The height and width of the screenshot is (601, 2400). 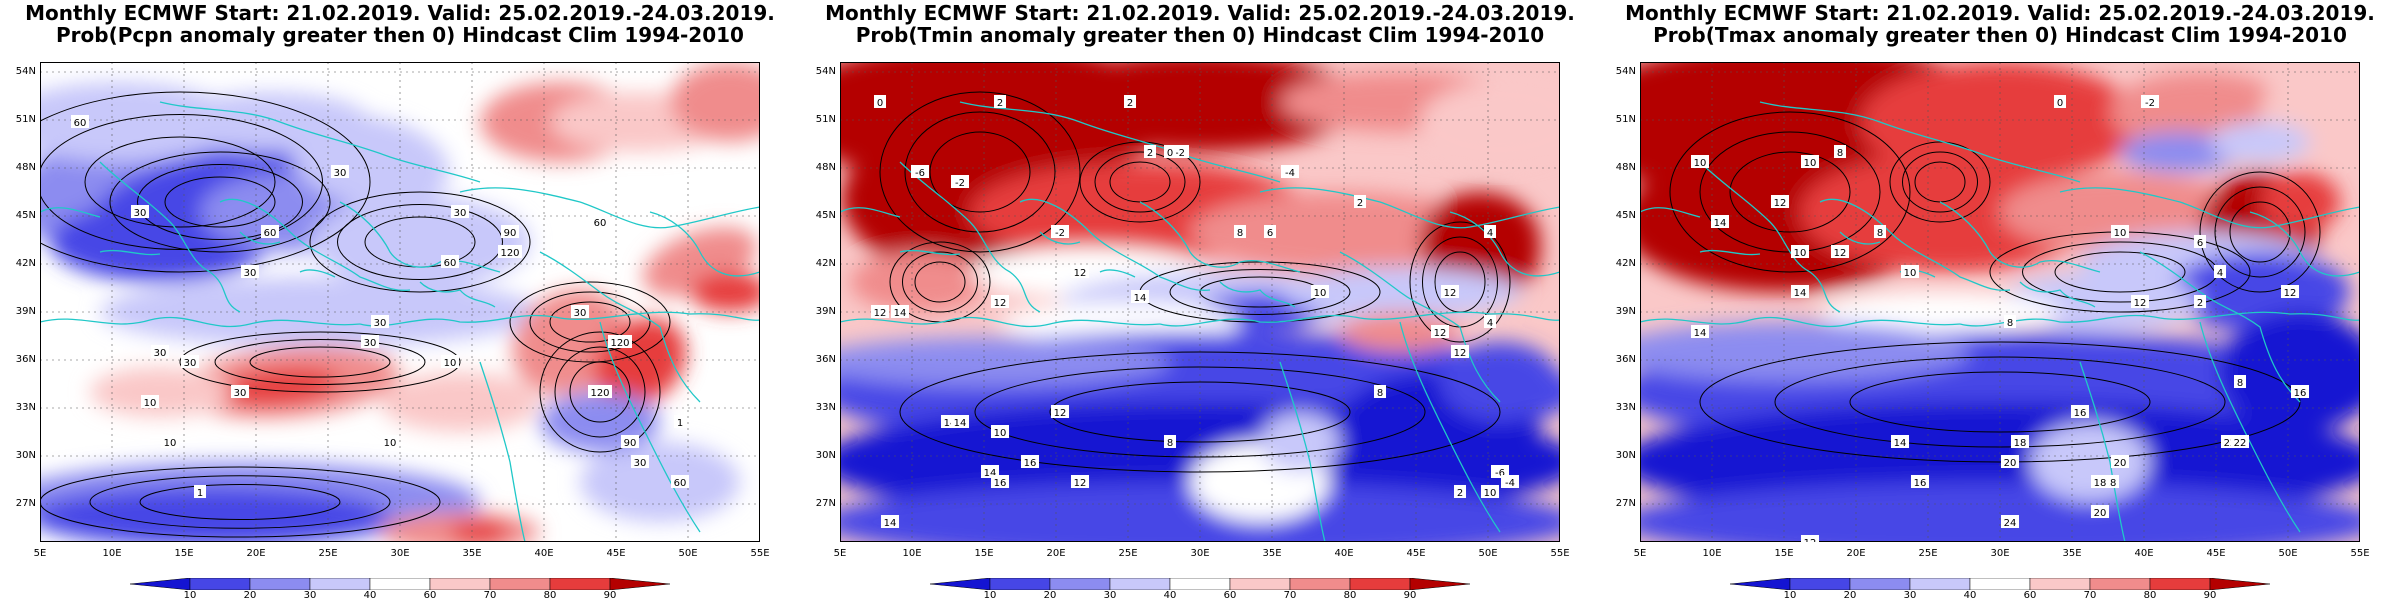 I want to click on svg-text: 2, so click(x=2200, y=303).